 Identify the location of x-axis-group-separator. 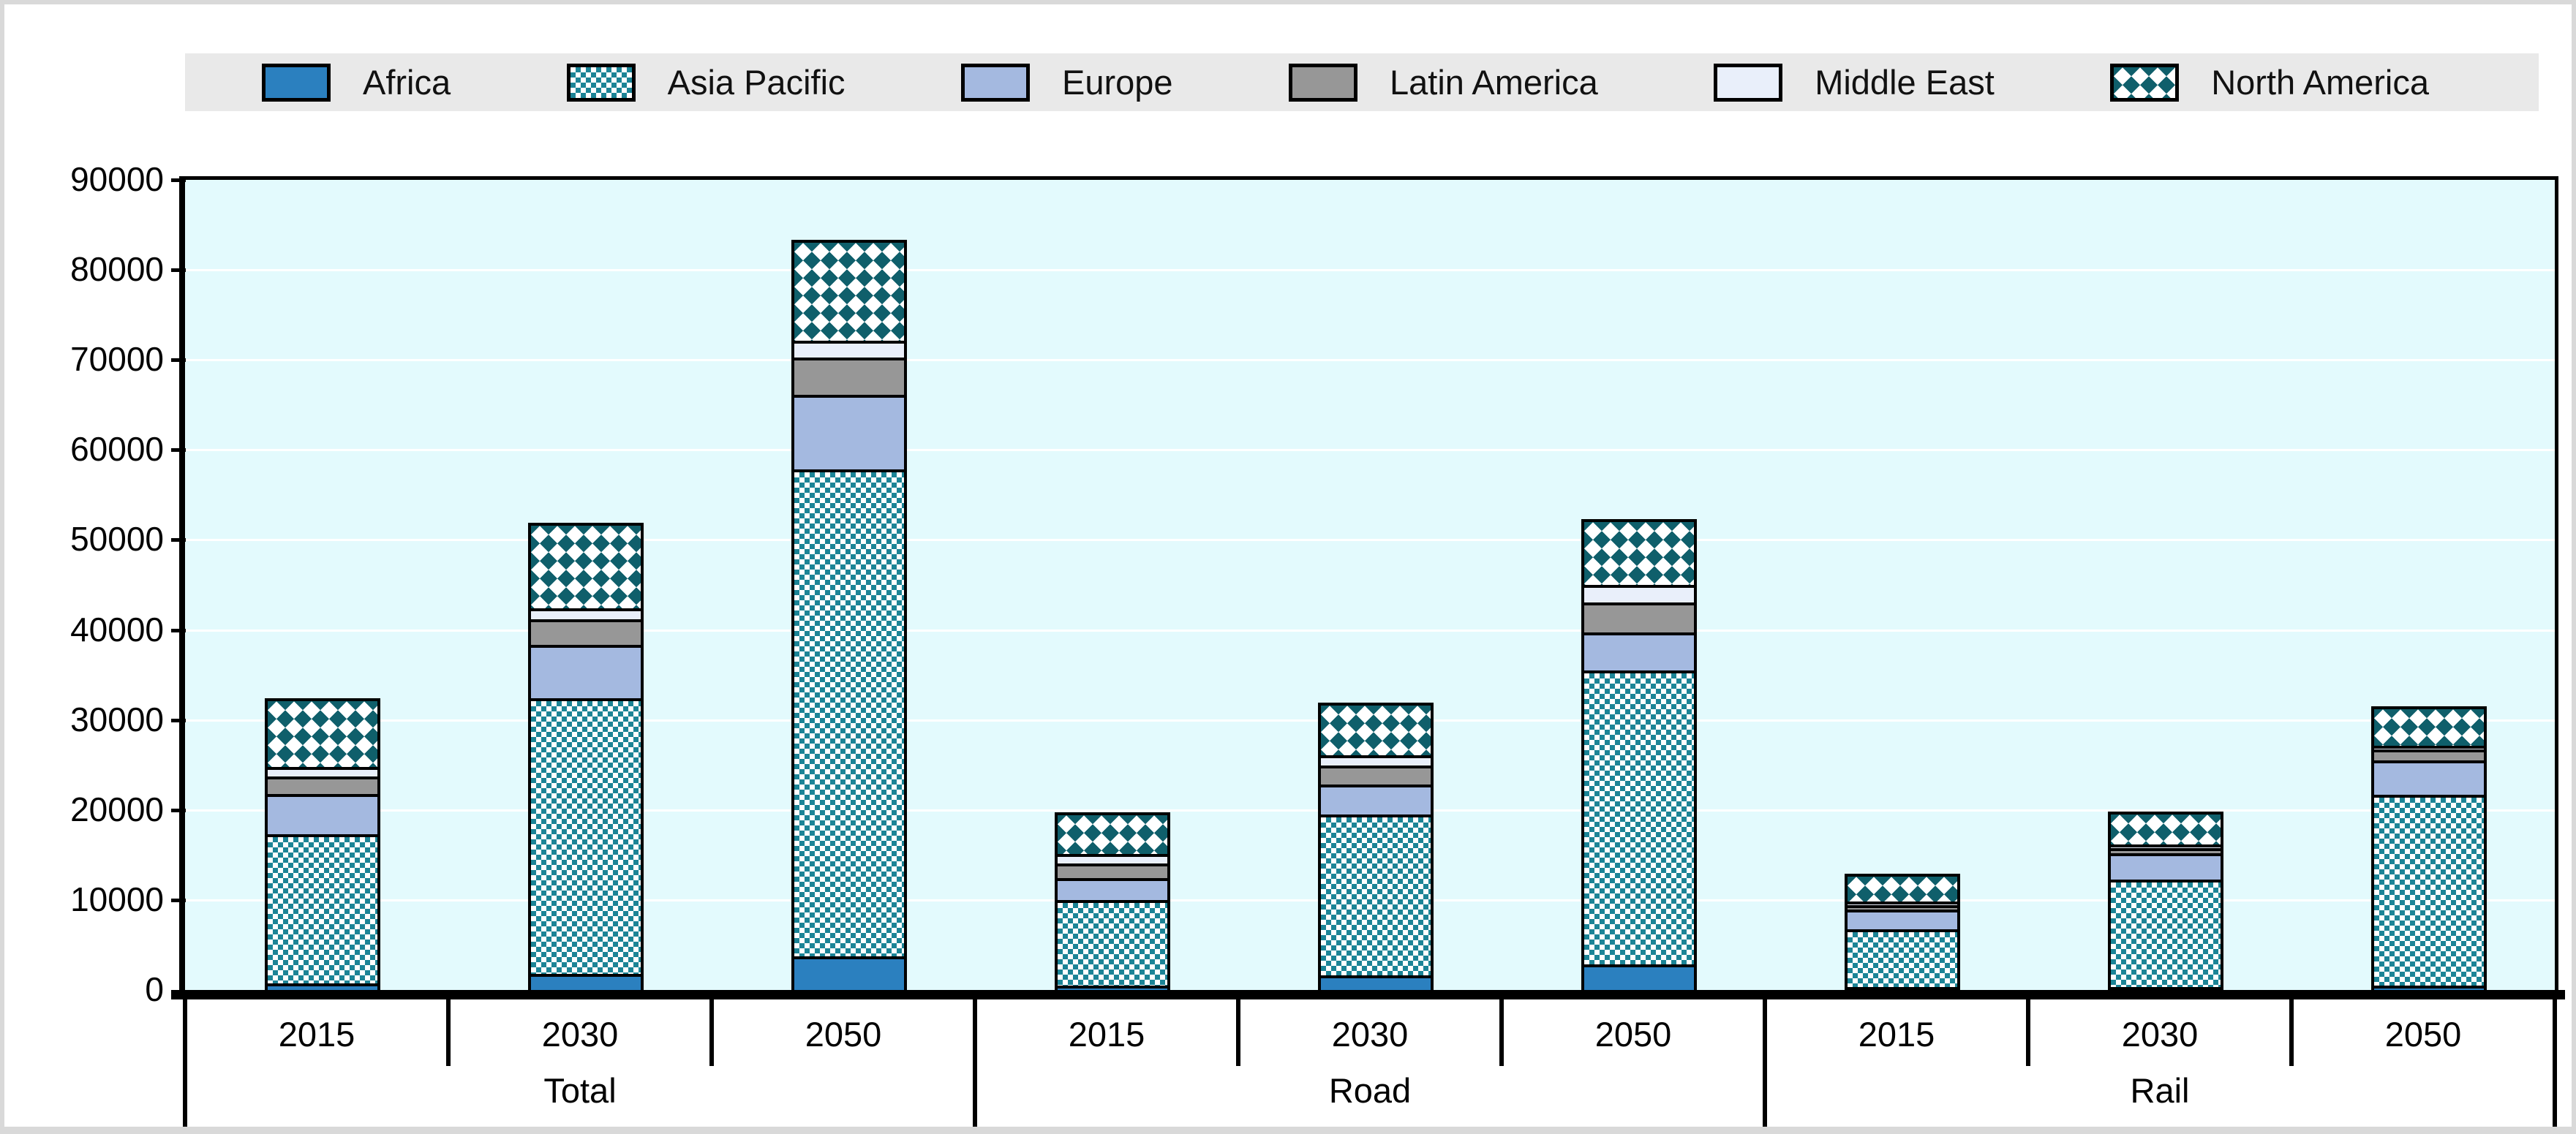
(1765, 1058).